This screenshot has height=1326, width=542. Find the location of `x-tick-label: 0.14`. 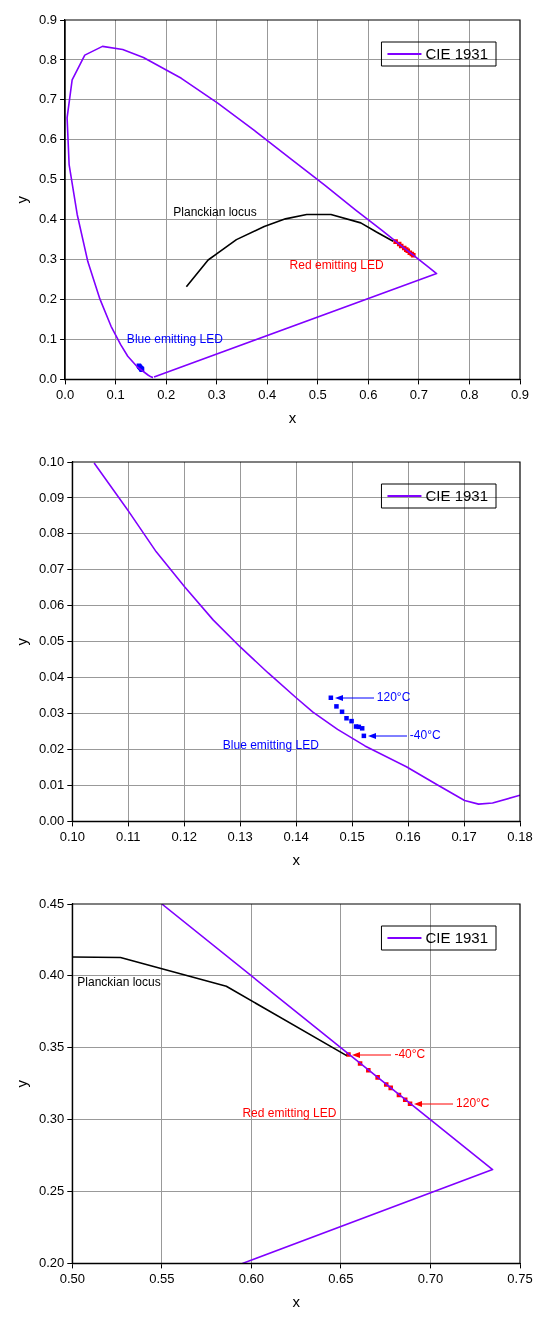

x-tick-label: 0.14 is located at coordinates (296, 836).